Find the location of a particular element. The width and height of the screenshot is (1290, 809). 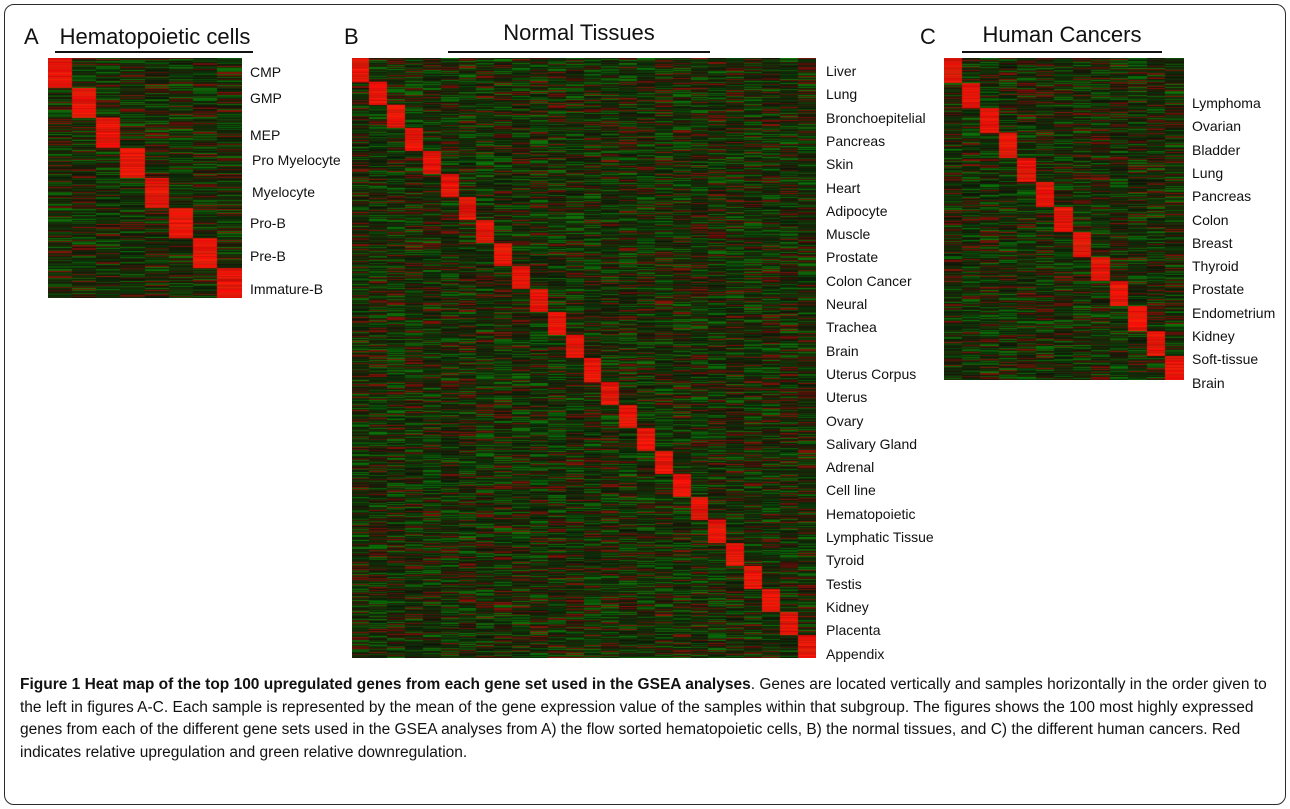

panel-c-label: Ovarian is located at coordinates (1217, 126).